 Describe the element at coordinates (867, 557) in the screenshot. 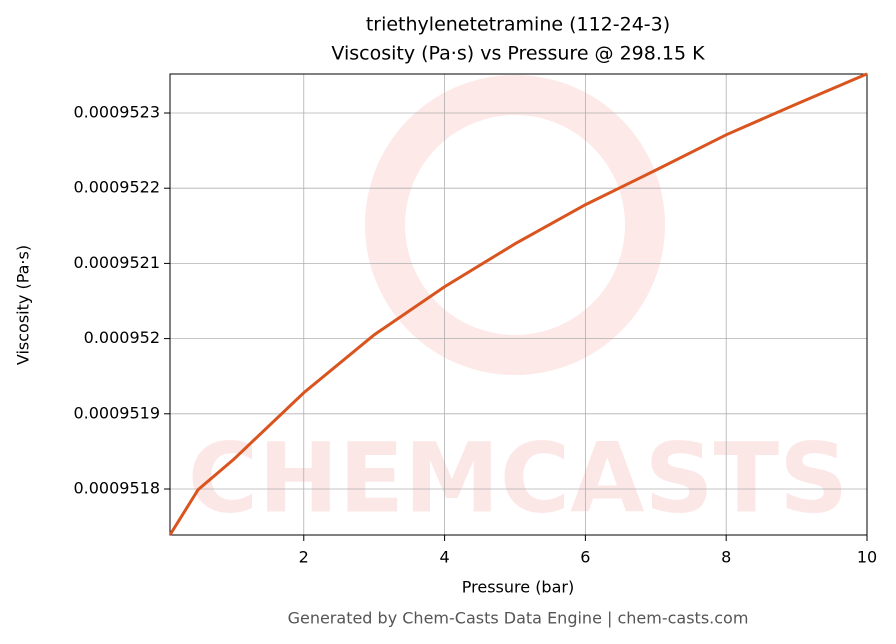

I see `x-tick-label: 10` at that location.